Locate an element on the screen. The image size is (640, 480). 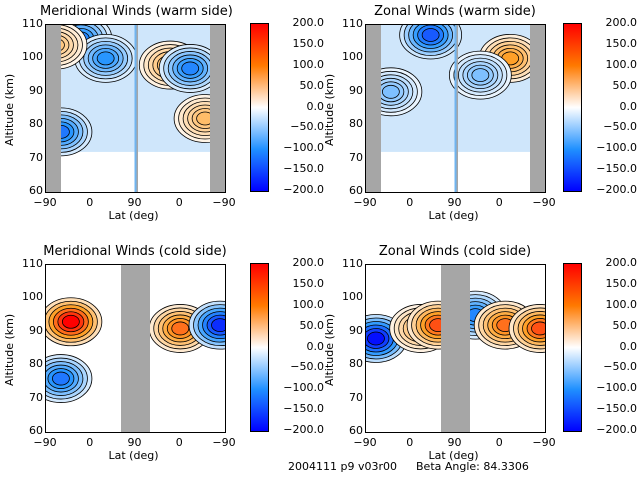
chart-title: Meridional Winds (warm side) is located at coordinates (136, 11).